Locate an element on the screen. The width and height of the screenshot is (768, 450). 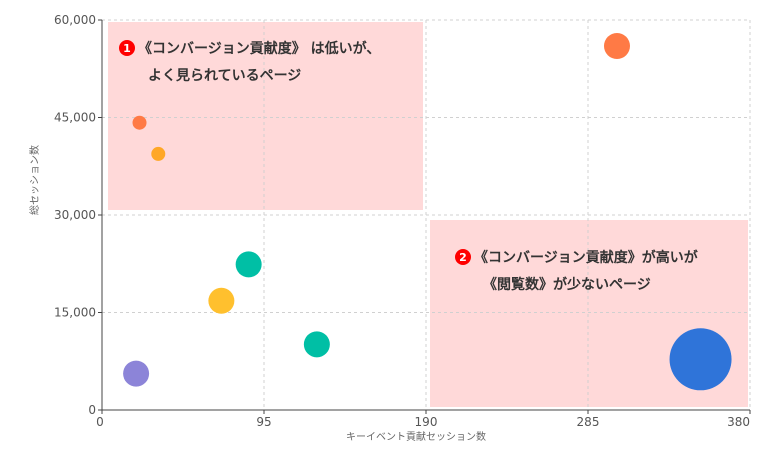
y-axis-title: 総セッション数 is located at coordinates (34, 180).